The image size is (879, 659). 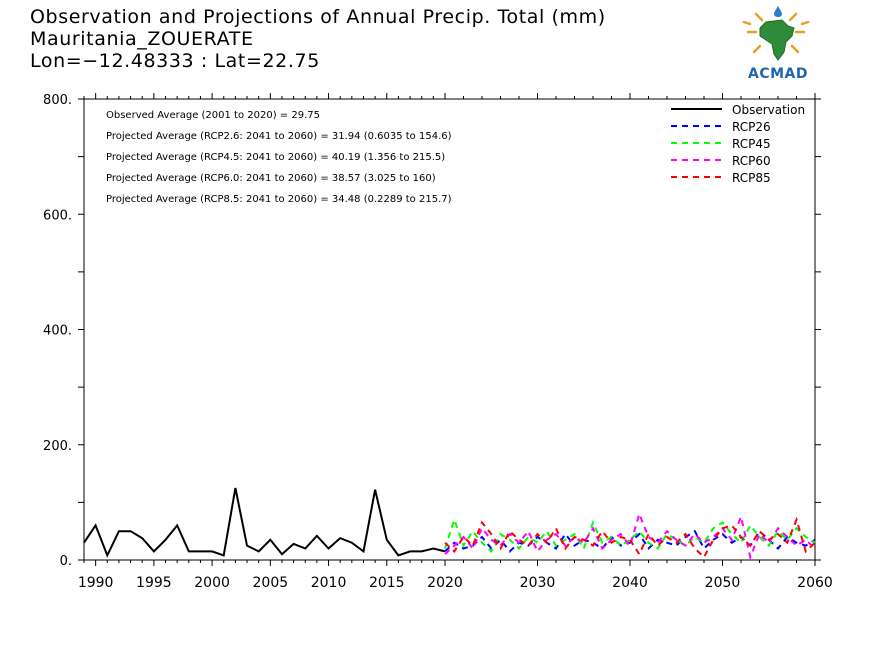 What do you see at coordinates (329, 583) in the screenshot?
I see `x-tick-label: 2010` at bounding box center [329, 583].